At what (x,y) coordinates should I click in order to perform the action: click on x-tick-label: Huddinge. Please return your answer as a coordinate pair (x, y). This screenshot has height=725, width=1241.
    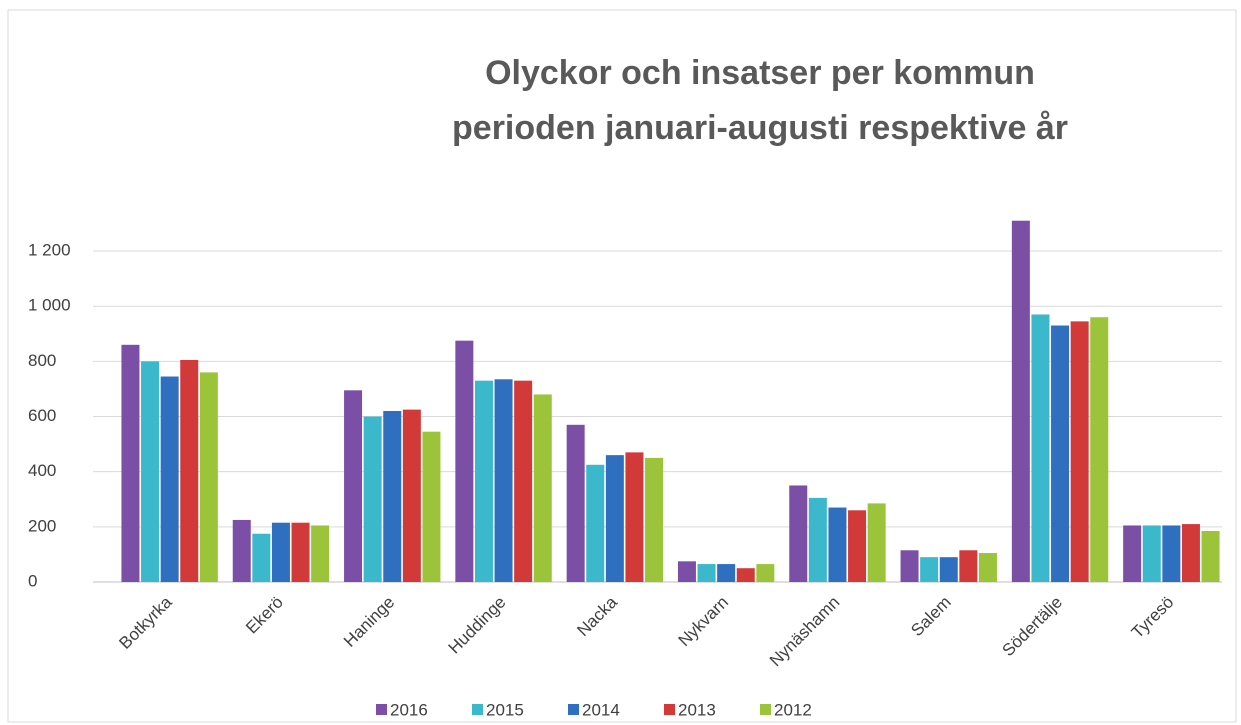
    Looking at the image, I should click on (477, 625).